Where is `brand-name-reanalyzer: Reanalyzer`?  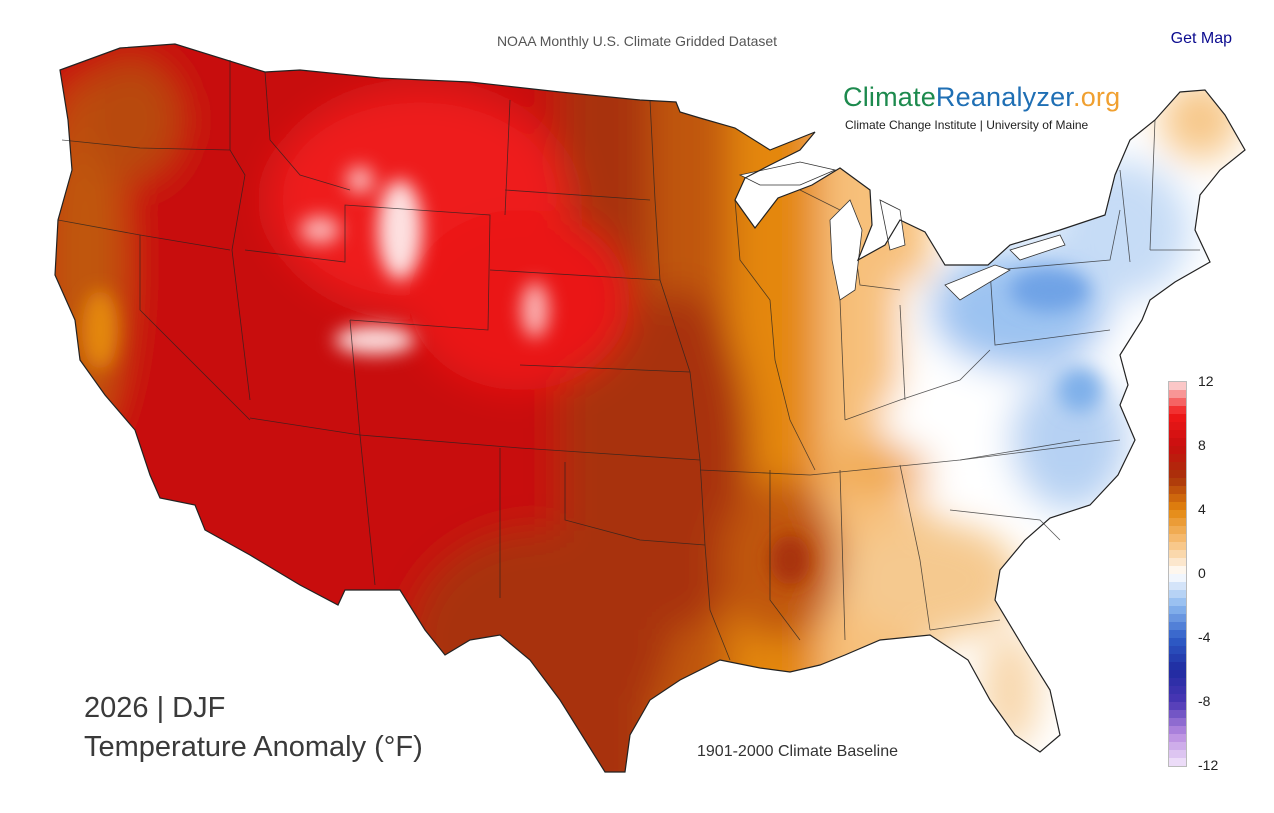
brand-name-reanalyzer: Reanalyzer is located at coordinates (1004, 97).